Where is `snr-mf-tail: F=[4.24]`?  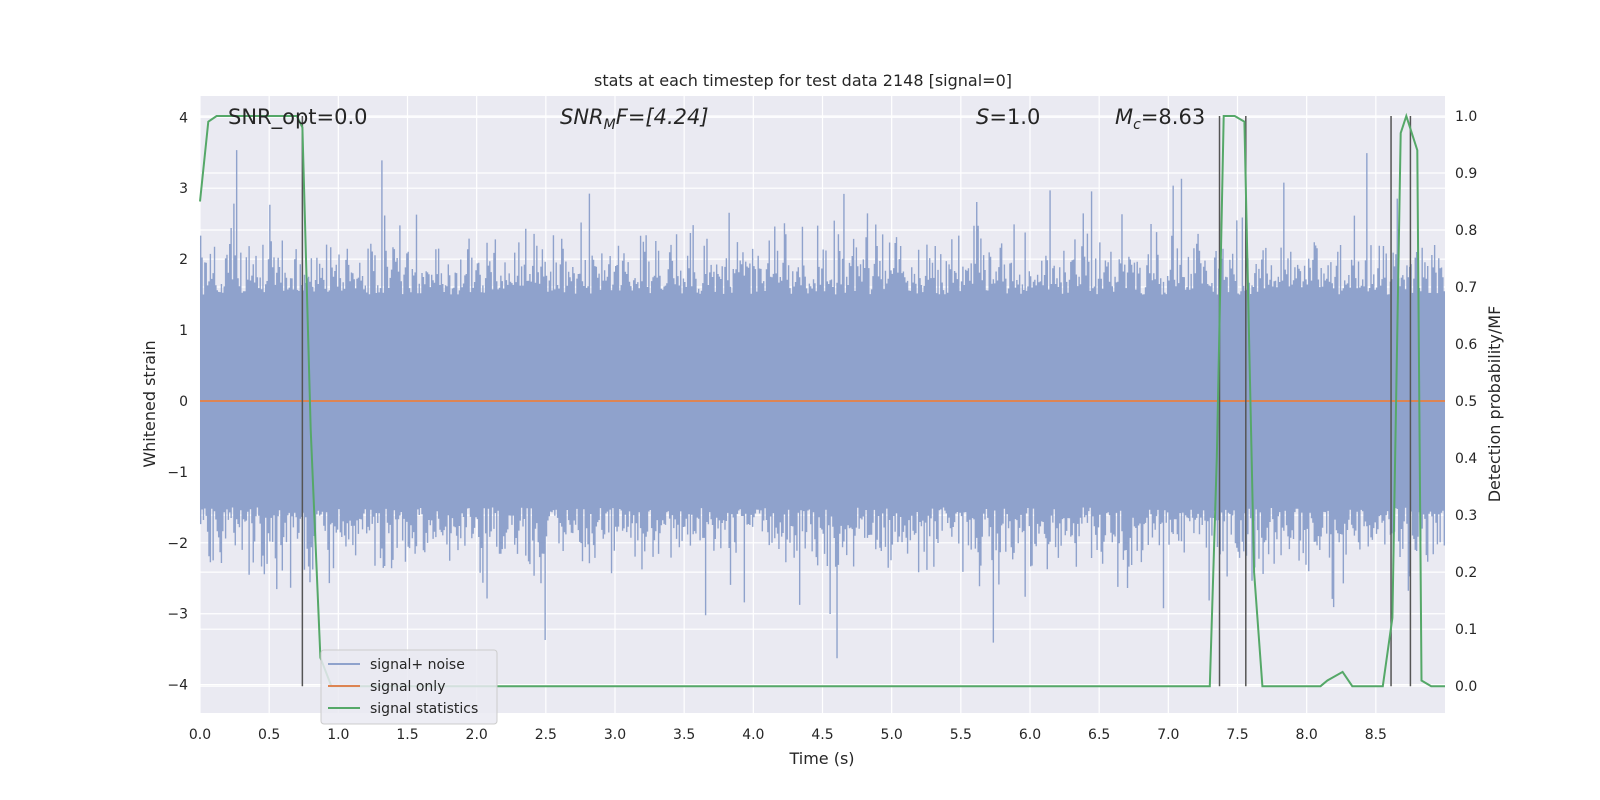
snr-mf-tail: F=[4.24] is located at coordinates (662, 117).